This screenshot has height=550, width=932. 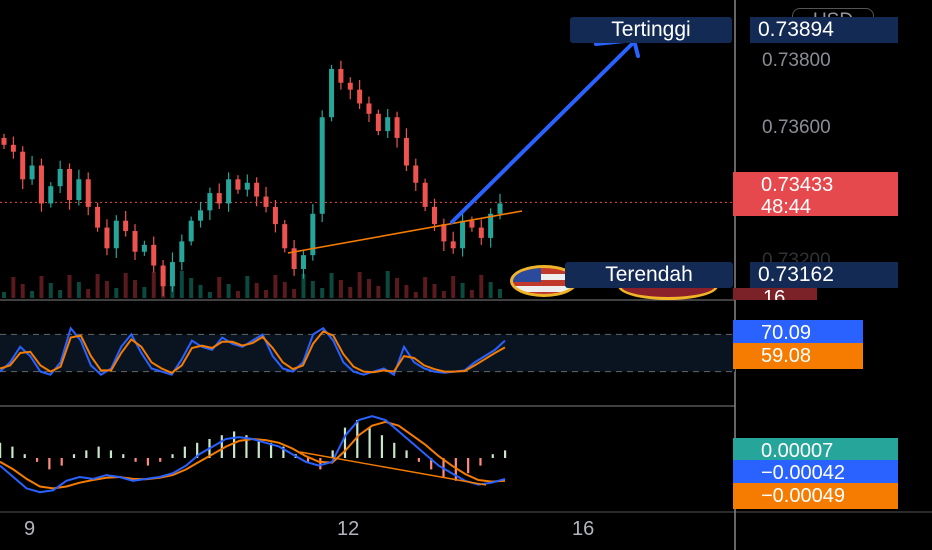 What do you see at coordinates (786, 207) in the screenshot?
I see `candle-countdown: 48:44` at bounding box center [786, 207].